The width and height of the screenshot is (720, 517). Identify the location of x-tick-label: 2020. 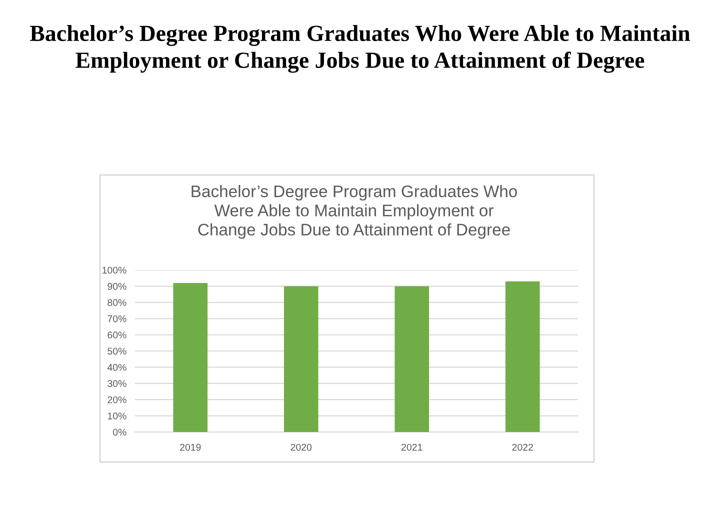
(301, 447).